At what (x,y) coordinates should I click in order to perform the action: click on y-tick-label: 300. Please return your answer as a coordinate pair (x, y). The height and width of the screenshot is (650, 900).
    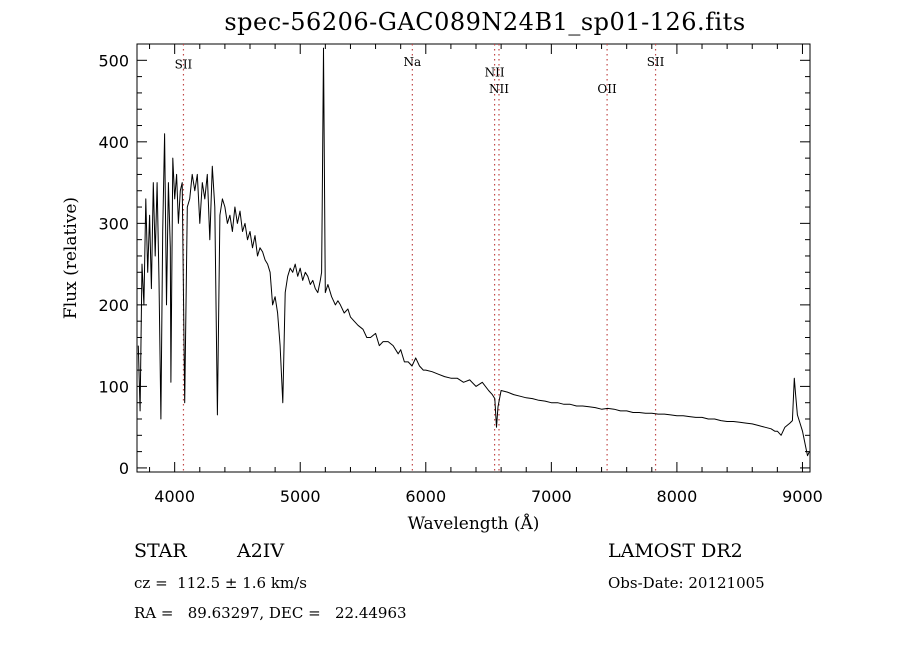
    Looking at the image, I should click on (113, 223).